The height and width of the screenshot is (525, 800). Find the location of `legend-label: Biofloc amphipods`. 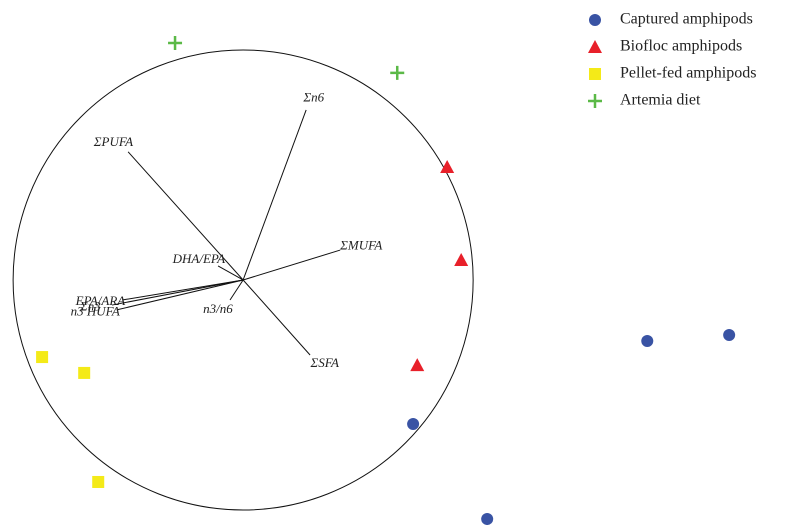

legend-label: Biofloc amphipods is located at coordinates (681, 46).